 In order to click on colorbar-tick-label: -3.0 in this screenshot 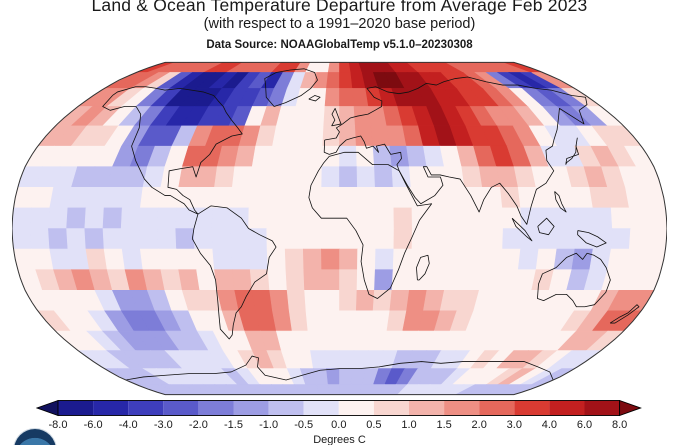, I will do `click(163, 425)`.